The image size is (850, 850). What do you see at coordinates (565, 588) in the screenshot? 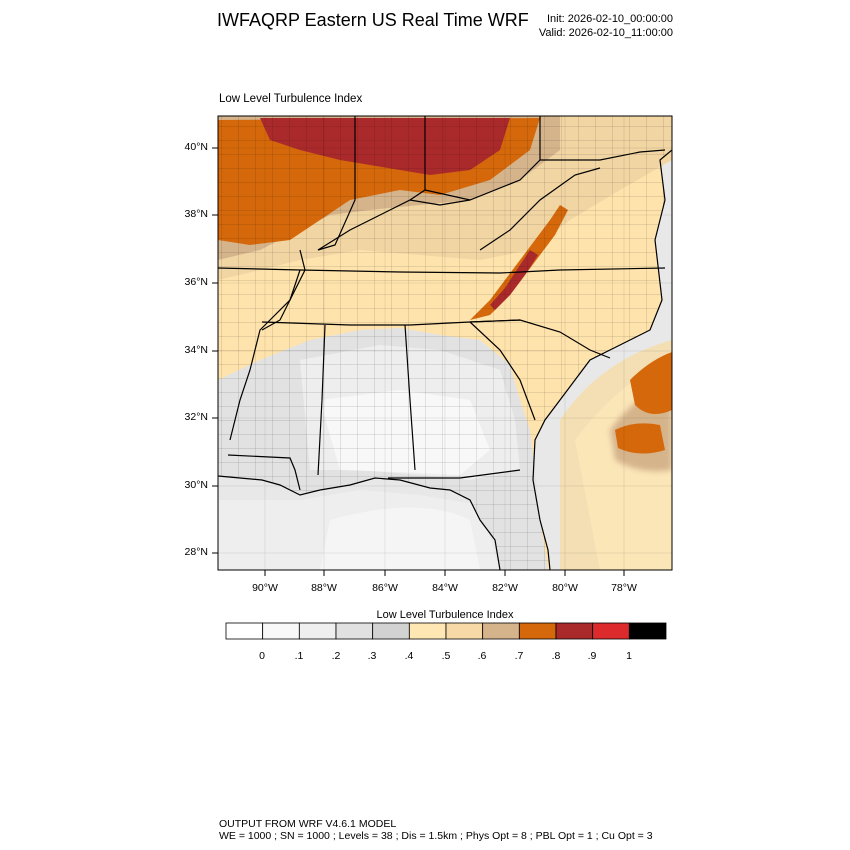
I see `lon-label: 80°W` at bounding box center [565, 588].